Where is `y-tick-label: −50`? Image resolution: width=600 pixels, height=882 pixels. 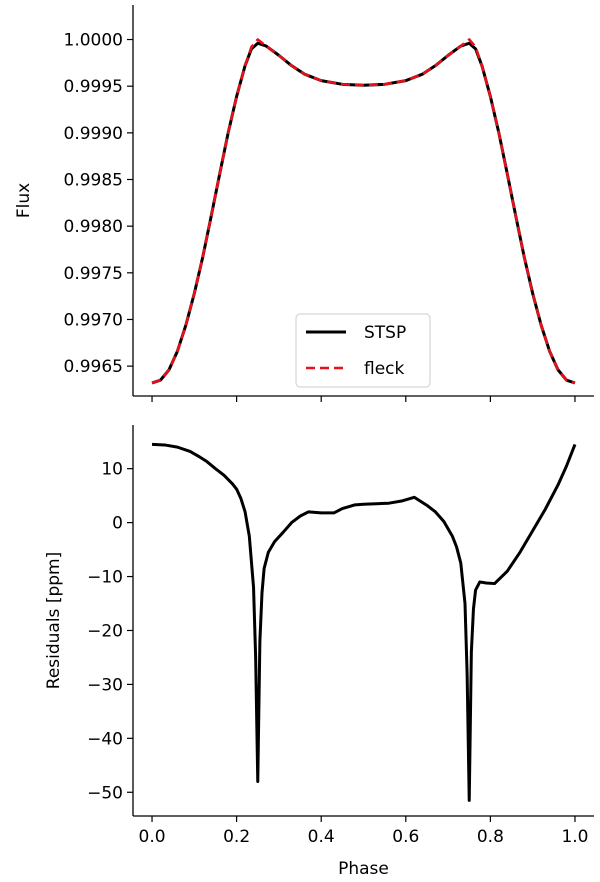
y-tick-label: −50 is located at coordinates (105, 793).